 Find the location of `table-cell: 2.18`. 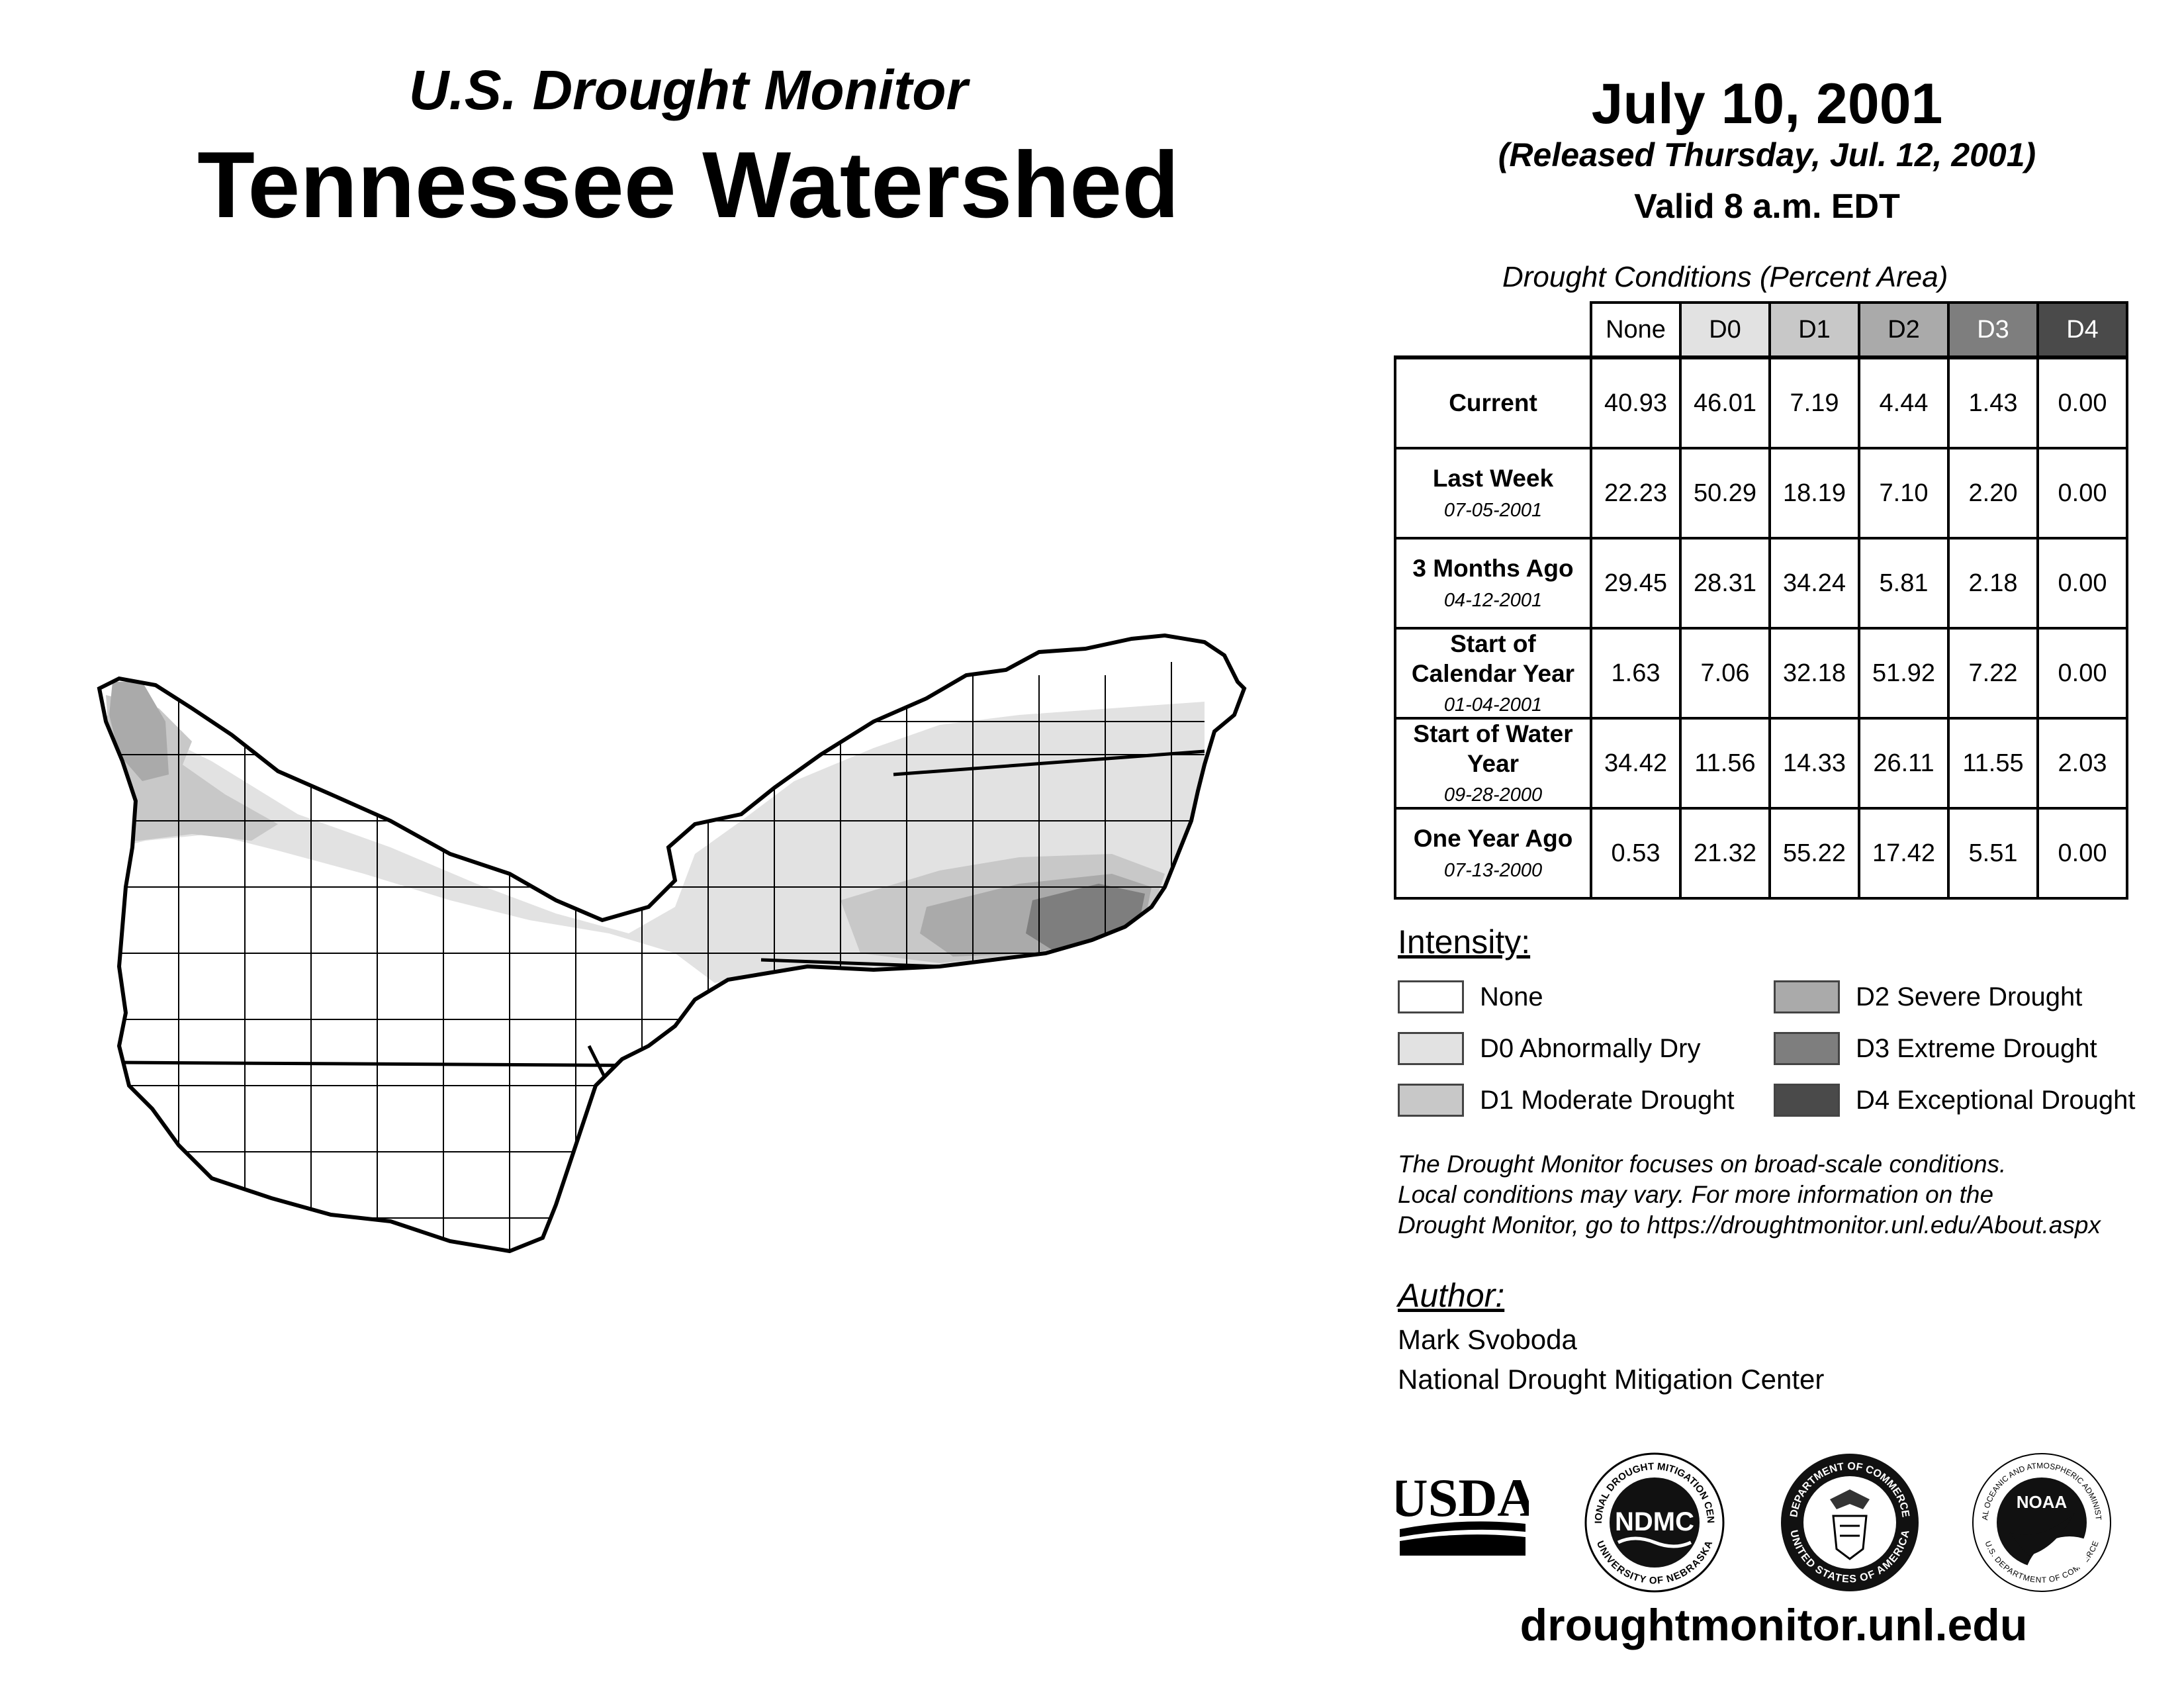

table-cell: 2.18 is located at coordinates (1993, 583).